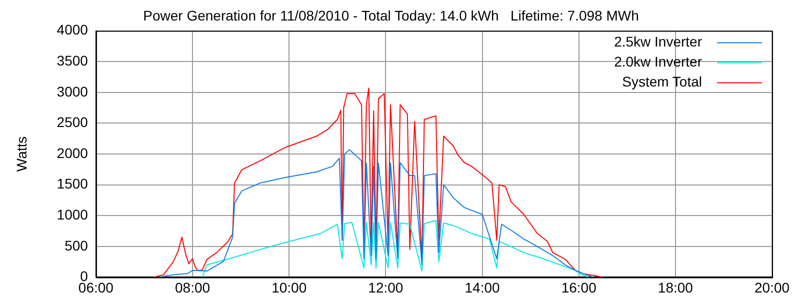 This screenshot has height=300, width=800. Describe the element at coordinates (21, 154) in the screenshot. I see `y-axis-title: Watts` at that location.